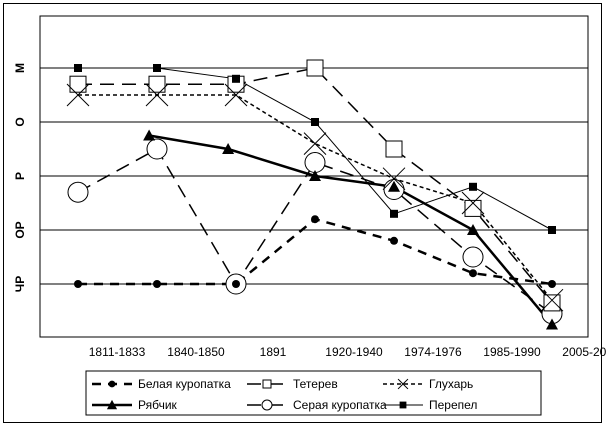 The image size is (607, 428). What do you see at coordinates (315, 384) in the screenshot?
I see `legend-label: Тетерев` at bounding box center [315, 384].